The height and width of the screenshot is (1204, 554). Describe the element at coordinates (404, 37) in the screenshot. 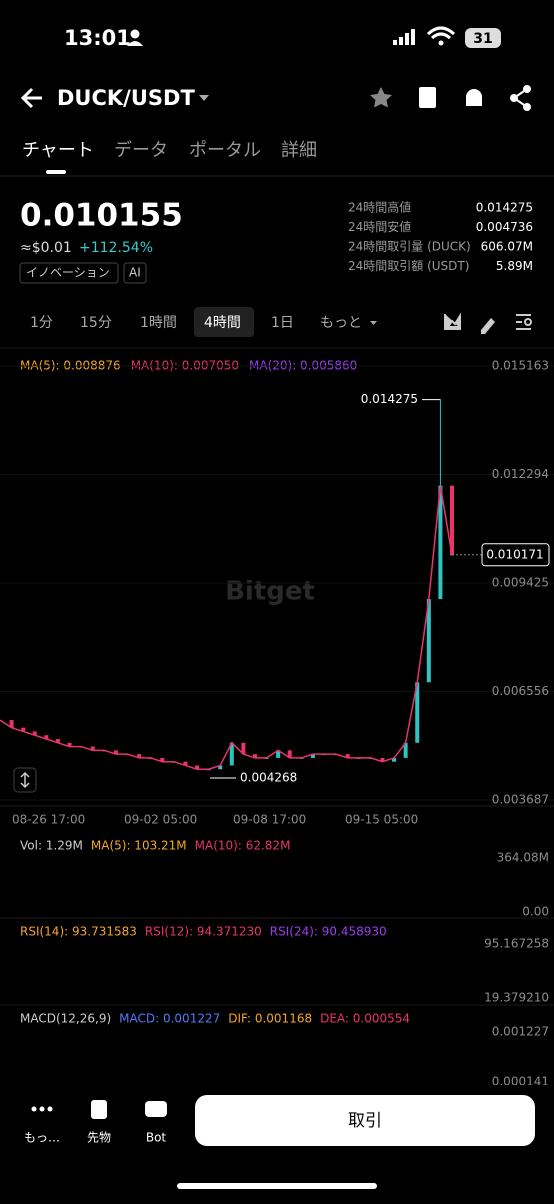

I see `signal-icon` at that location.